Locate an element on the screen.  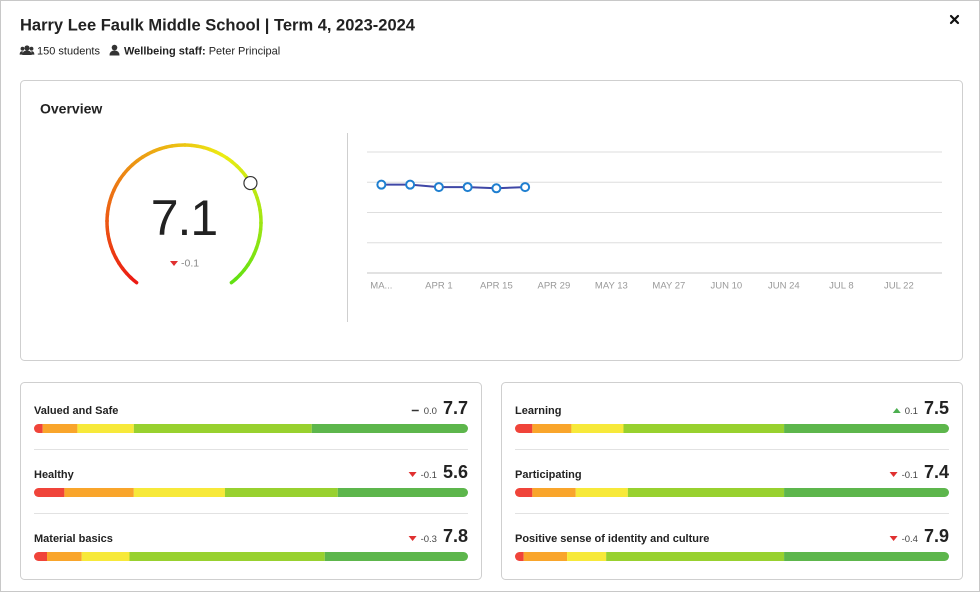
close-button is located at coordinates (954, 19).